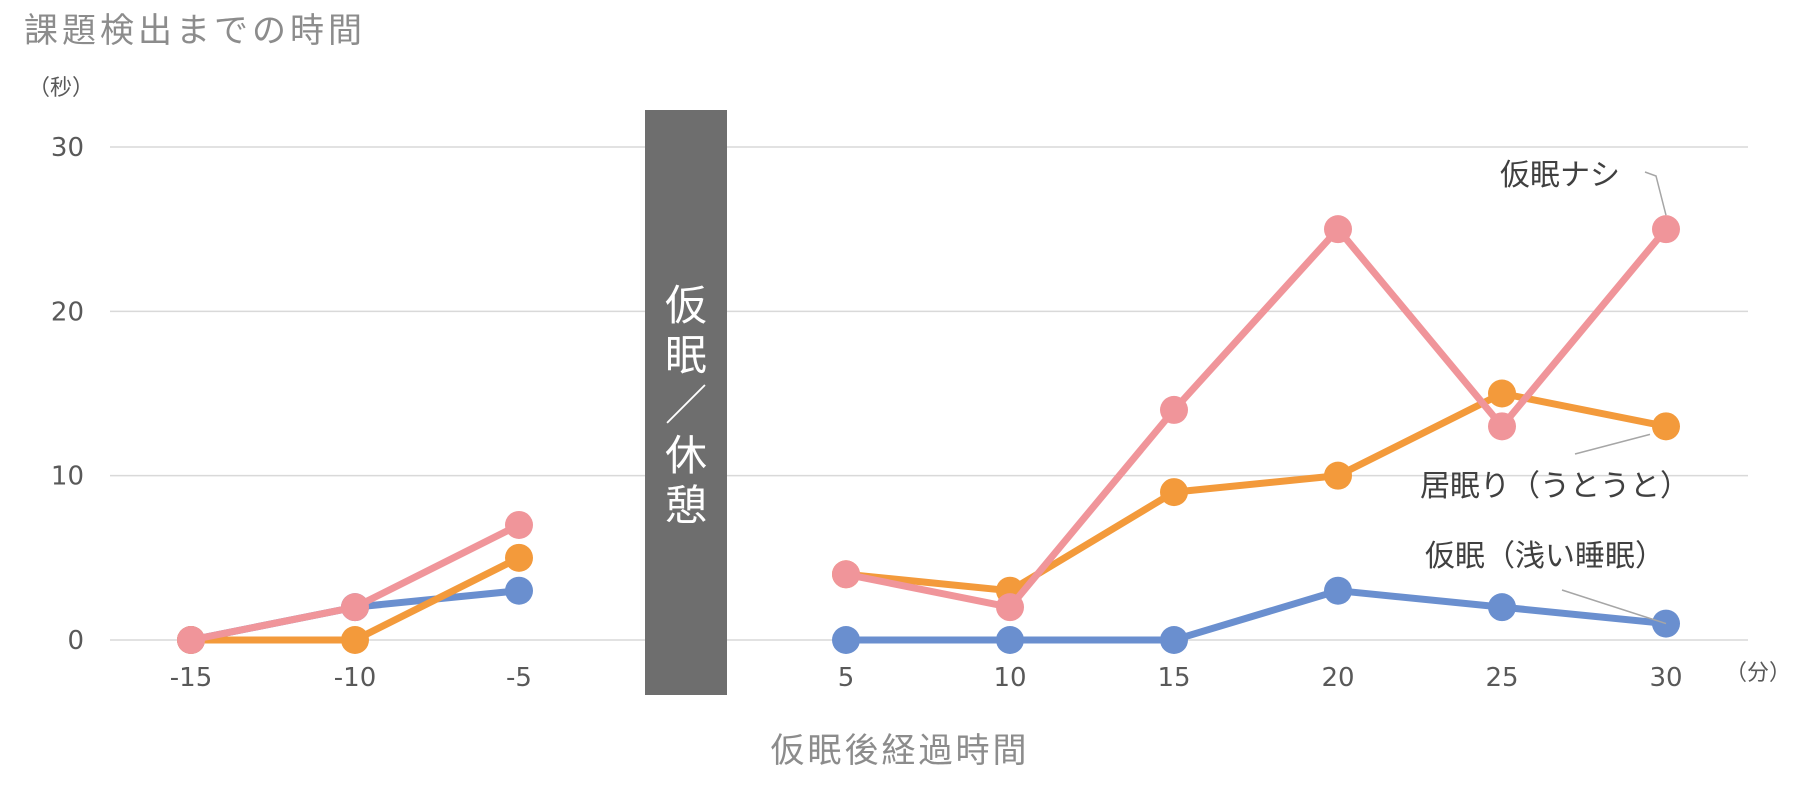 The height and width of the screenshot is (788, 1800). What do you see at coordinates (1545, 556) in the screenshot?
I see `series-label: 仮眠（浅い睡眠）` at bounding box center [1545, 556].